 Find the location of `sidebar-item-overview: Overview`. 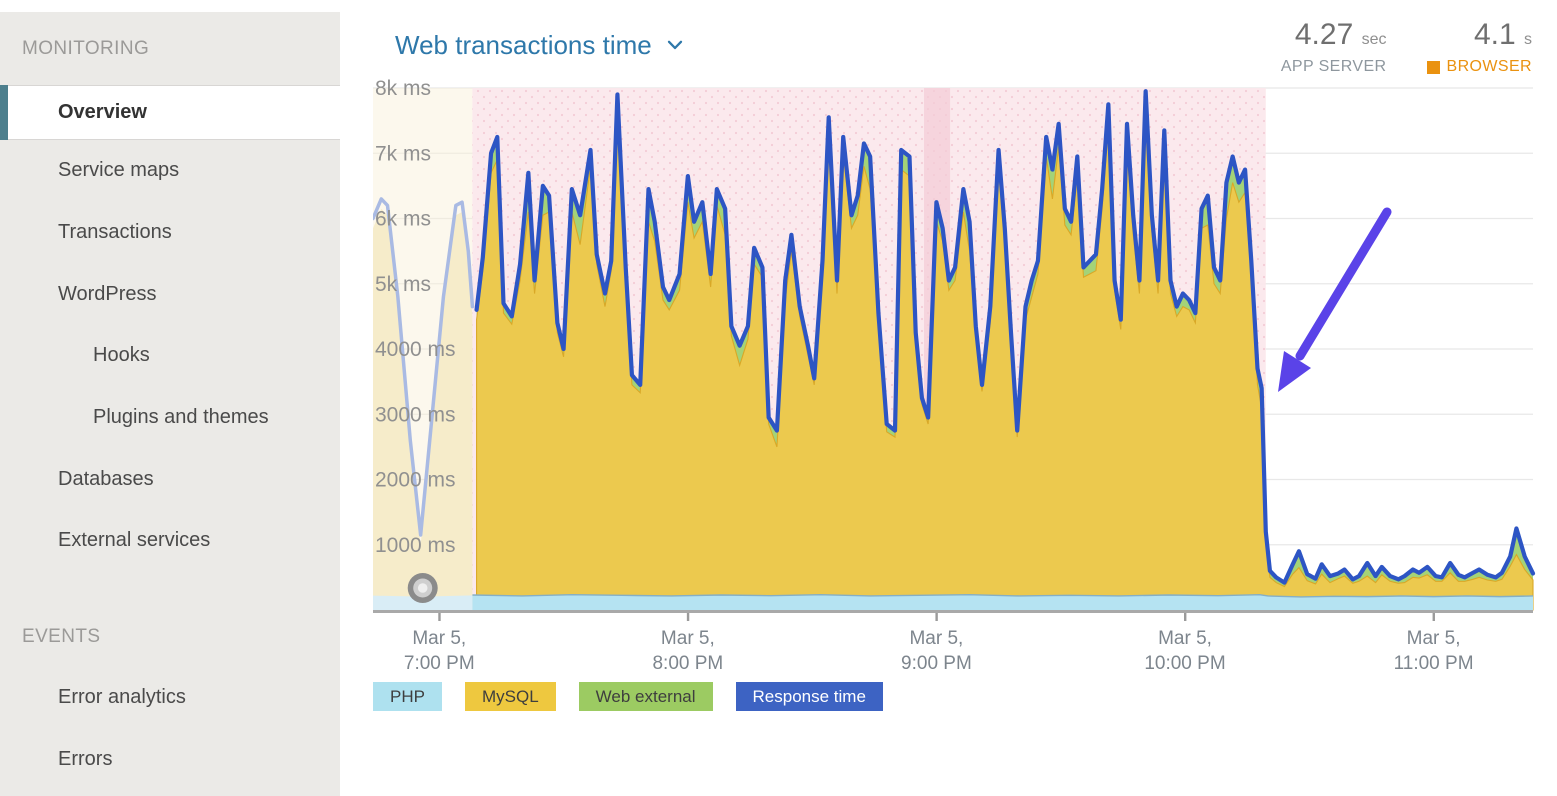

sidebar-item-overview: Overview is located at coordinates (170, 112).